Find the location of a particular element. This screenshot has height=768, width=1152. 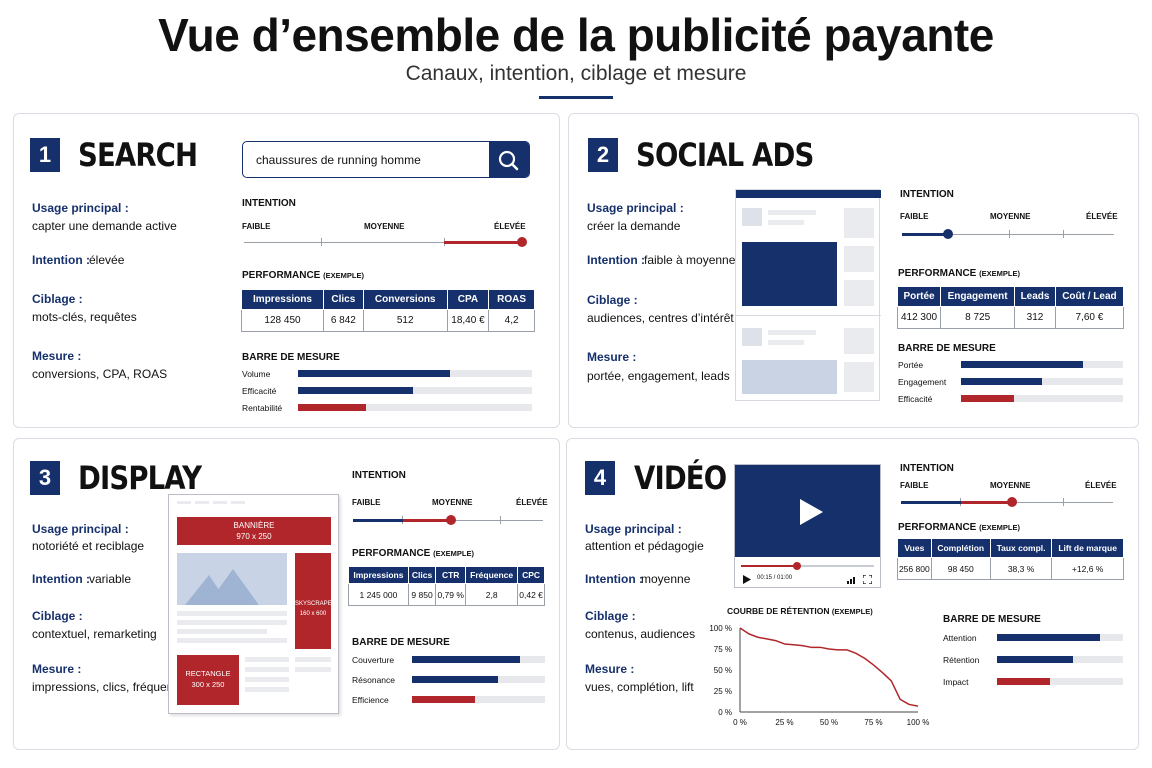

table-cell: 18,40 € is located at coordinates (468, 320).